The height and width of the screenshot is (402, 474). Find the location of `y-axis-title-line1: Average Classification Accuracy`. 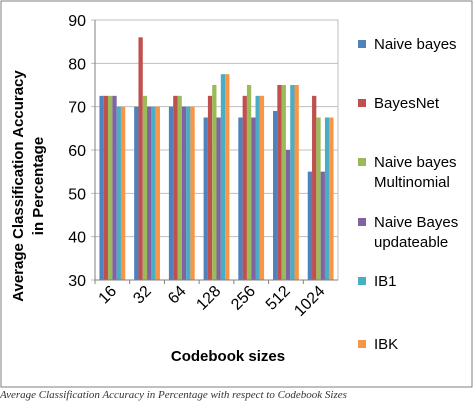

y-axis-title-line1: Average Classification Accuracy is located at coordinates (18, 186).